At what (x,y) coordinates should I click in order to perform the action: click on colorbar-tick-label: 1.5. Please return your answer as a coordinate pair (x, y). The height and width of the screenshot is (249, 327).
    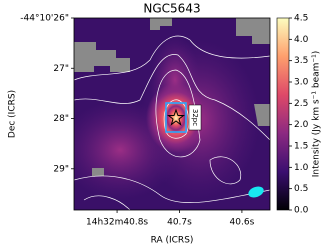
    Looking at the image, I should click on (301, 147).